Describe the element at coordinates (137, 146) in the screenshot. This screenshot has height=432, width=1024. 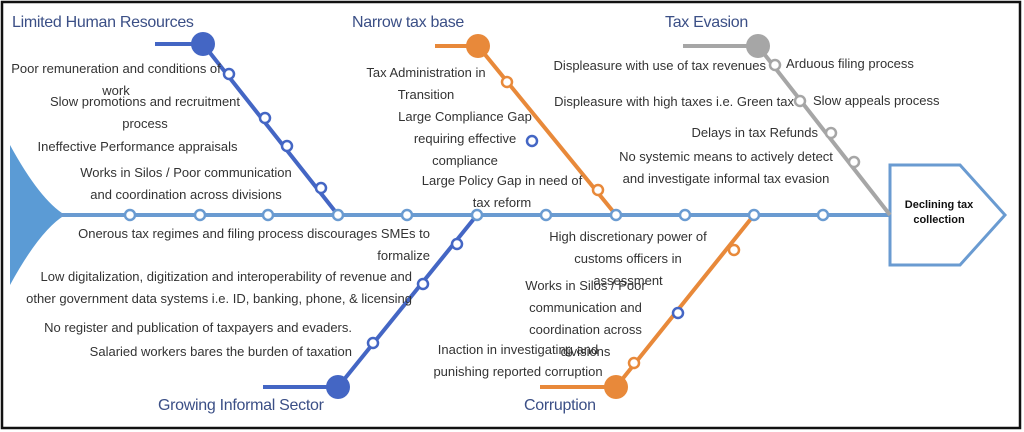
I see `cause-label: Ineffective Performance appraisals` at that location.